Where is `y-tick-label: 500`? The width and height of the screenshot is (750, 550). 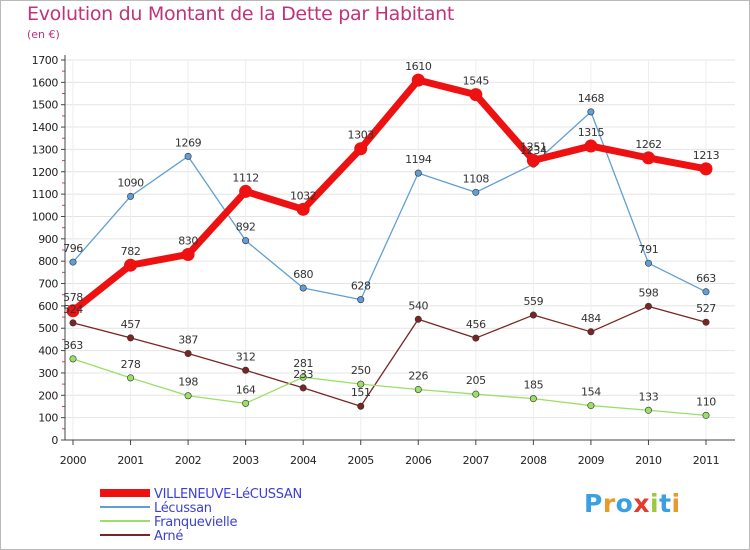
y-tick-label: 500 is located at coordinates (48, 328).